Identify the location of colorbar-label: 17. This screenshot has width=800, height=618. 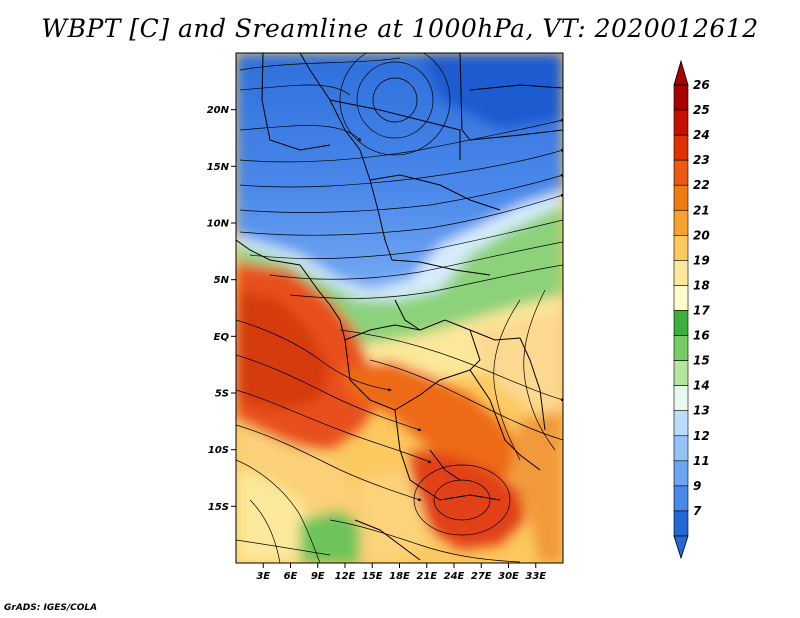
(701, 311).